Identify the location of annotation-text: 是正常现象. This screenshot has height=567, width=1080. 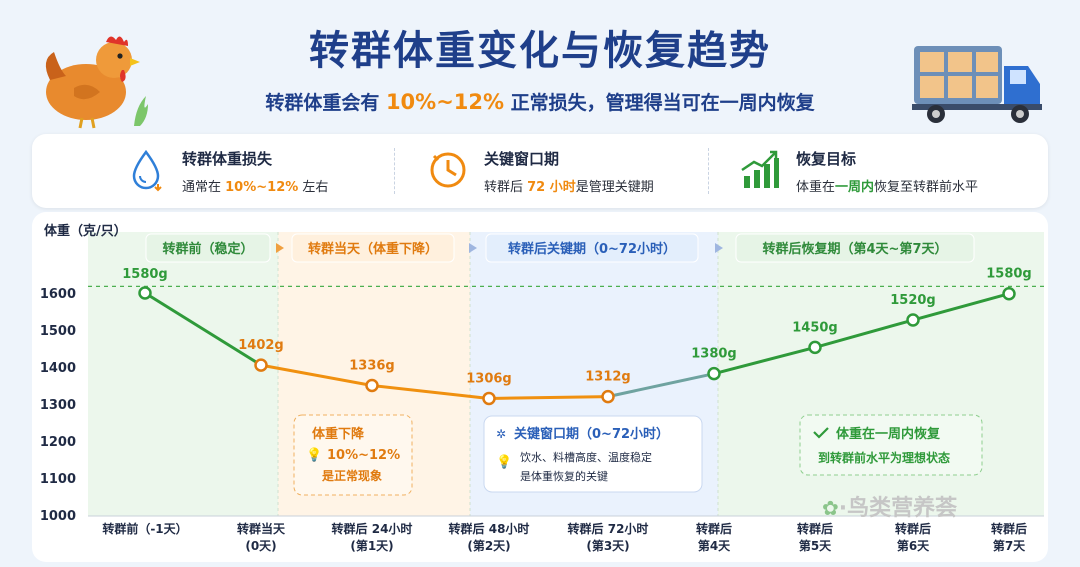
(351, 475).